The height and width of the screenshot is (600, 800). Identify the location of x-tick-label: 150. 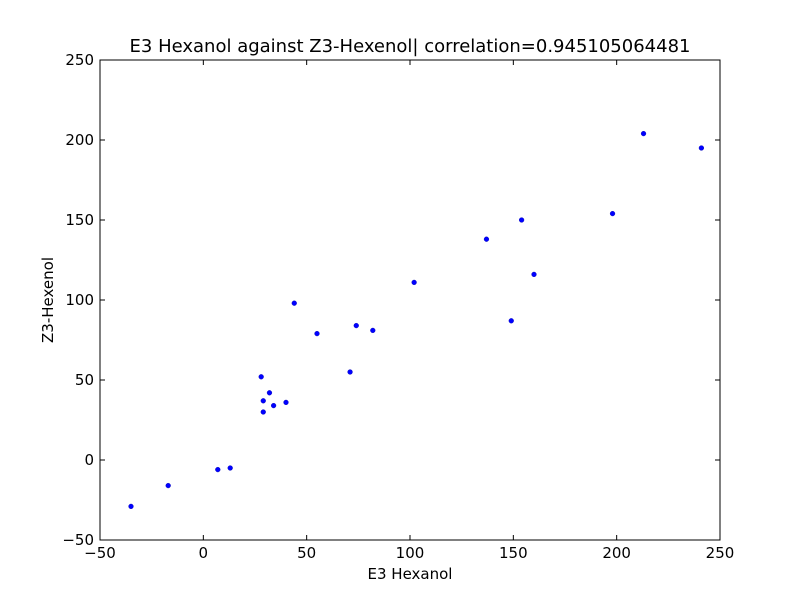
(513, 553).